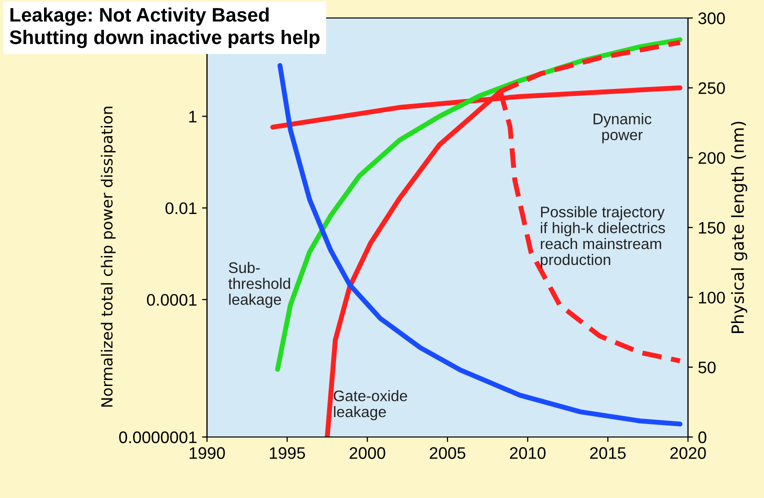 Image resolution: width=764 pixels, height=498 pixels. I want to click on x-tick-label: 2000, so click(368, 453).